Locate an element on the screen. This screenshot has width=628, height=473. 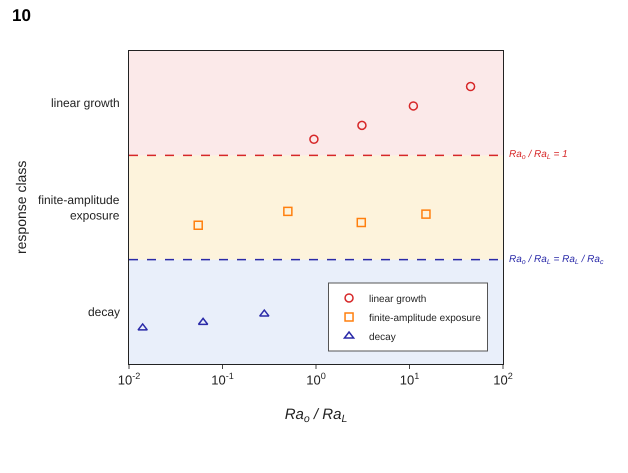
x-tick-label: 10$^{0}$ is located at coordinates (316, 379).